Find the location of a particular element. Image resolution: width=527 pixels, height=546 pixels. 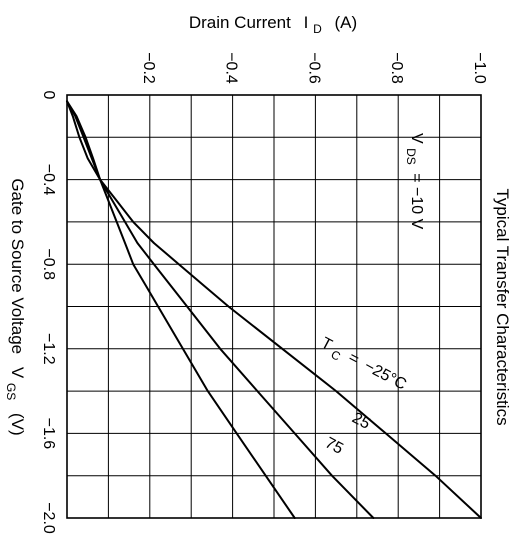

x-axis-label-symbol: V is located at coordinates (17, 373).